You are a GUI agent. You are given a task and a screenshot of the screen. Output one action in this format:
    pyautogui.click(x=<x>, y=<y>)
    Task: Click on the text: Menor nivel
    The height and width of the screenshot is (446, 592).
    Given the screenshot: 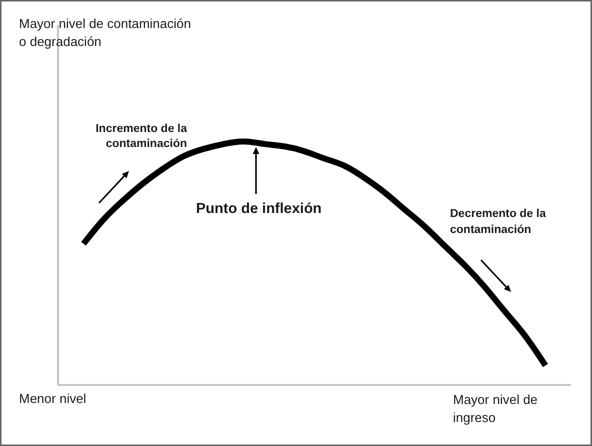 What is the action you would take?
    pyautogui.click(x=52, y=398)
    